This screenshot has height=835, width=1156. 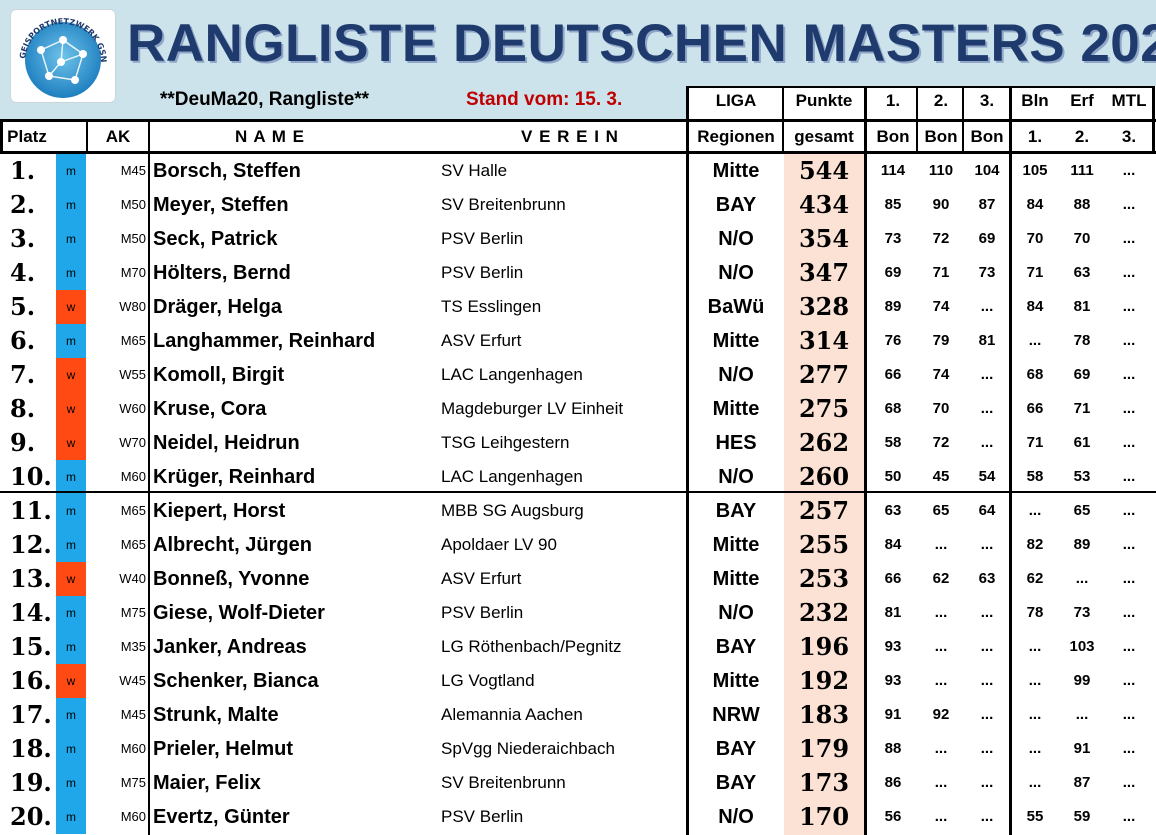 What do you see at coordinates (893, 782) in the screenshot?
I see `score-bon-1: 86` at bounding box center [893, 782].